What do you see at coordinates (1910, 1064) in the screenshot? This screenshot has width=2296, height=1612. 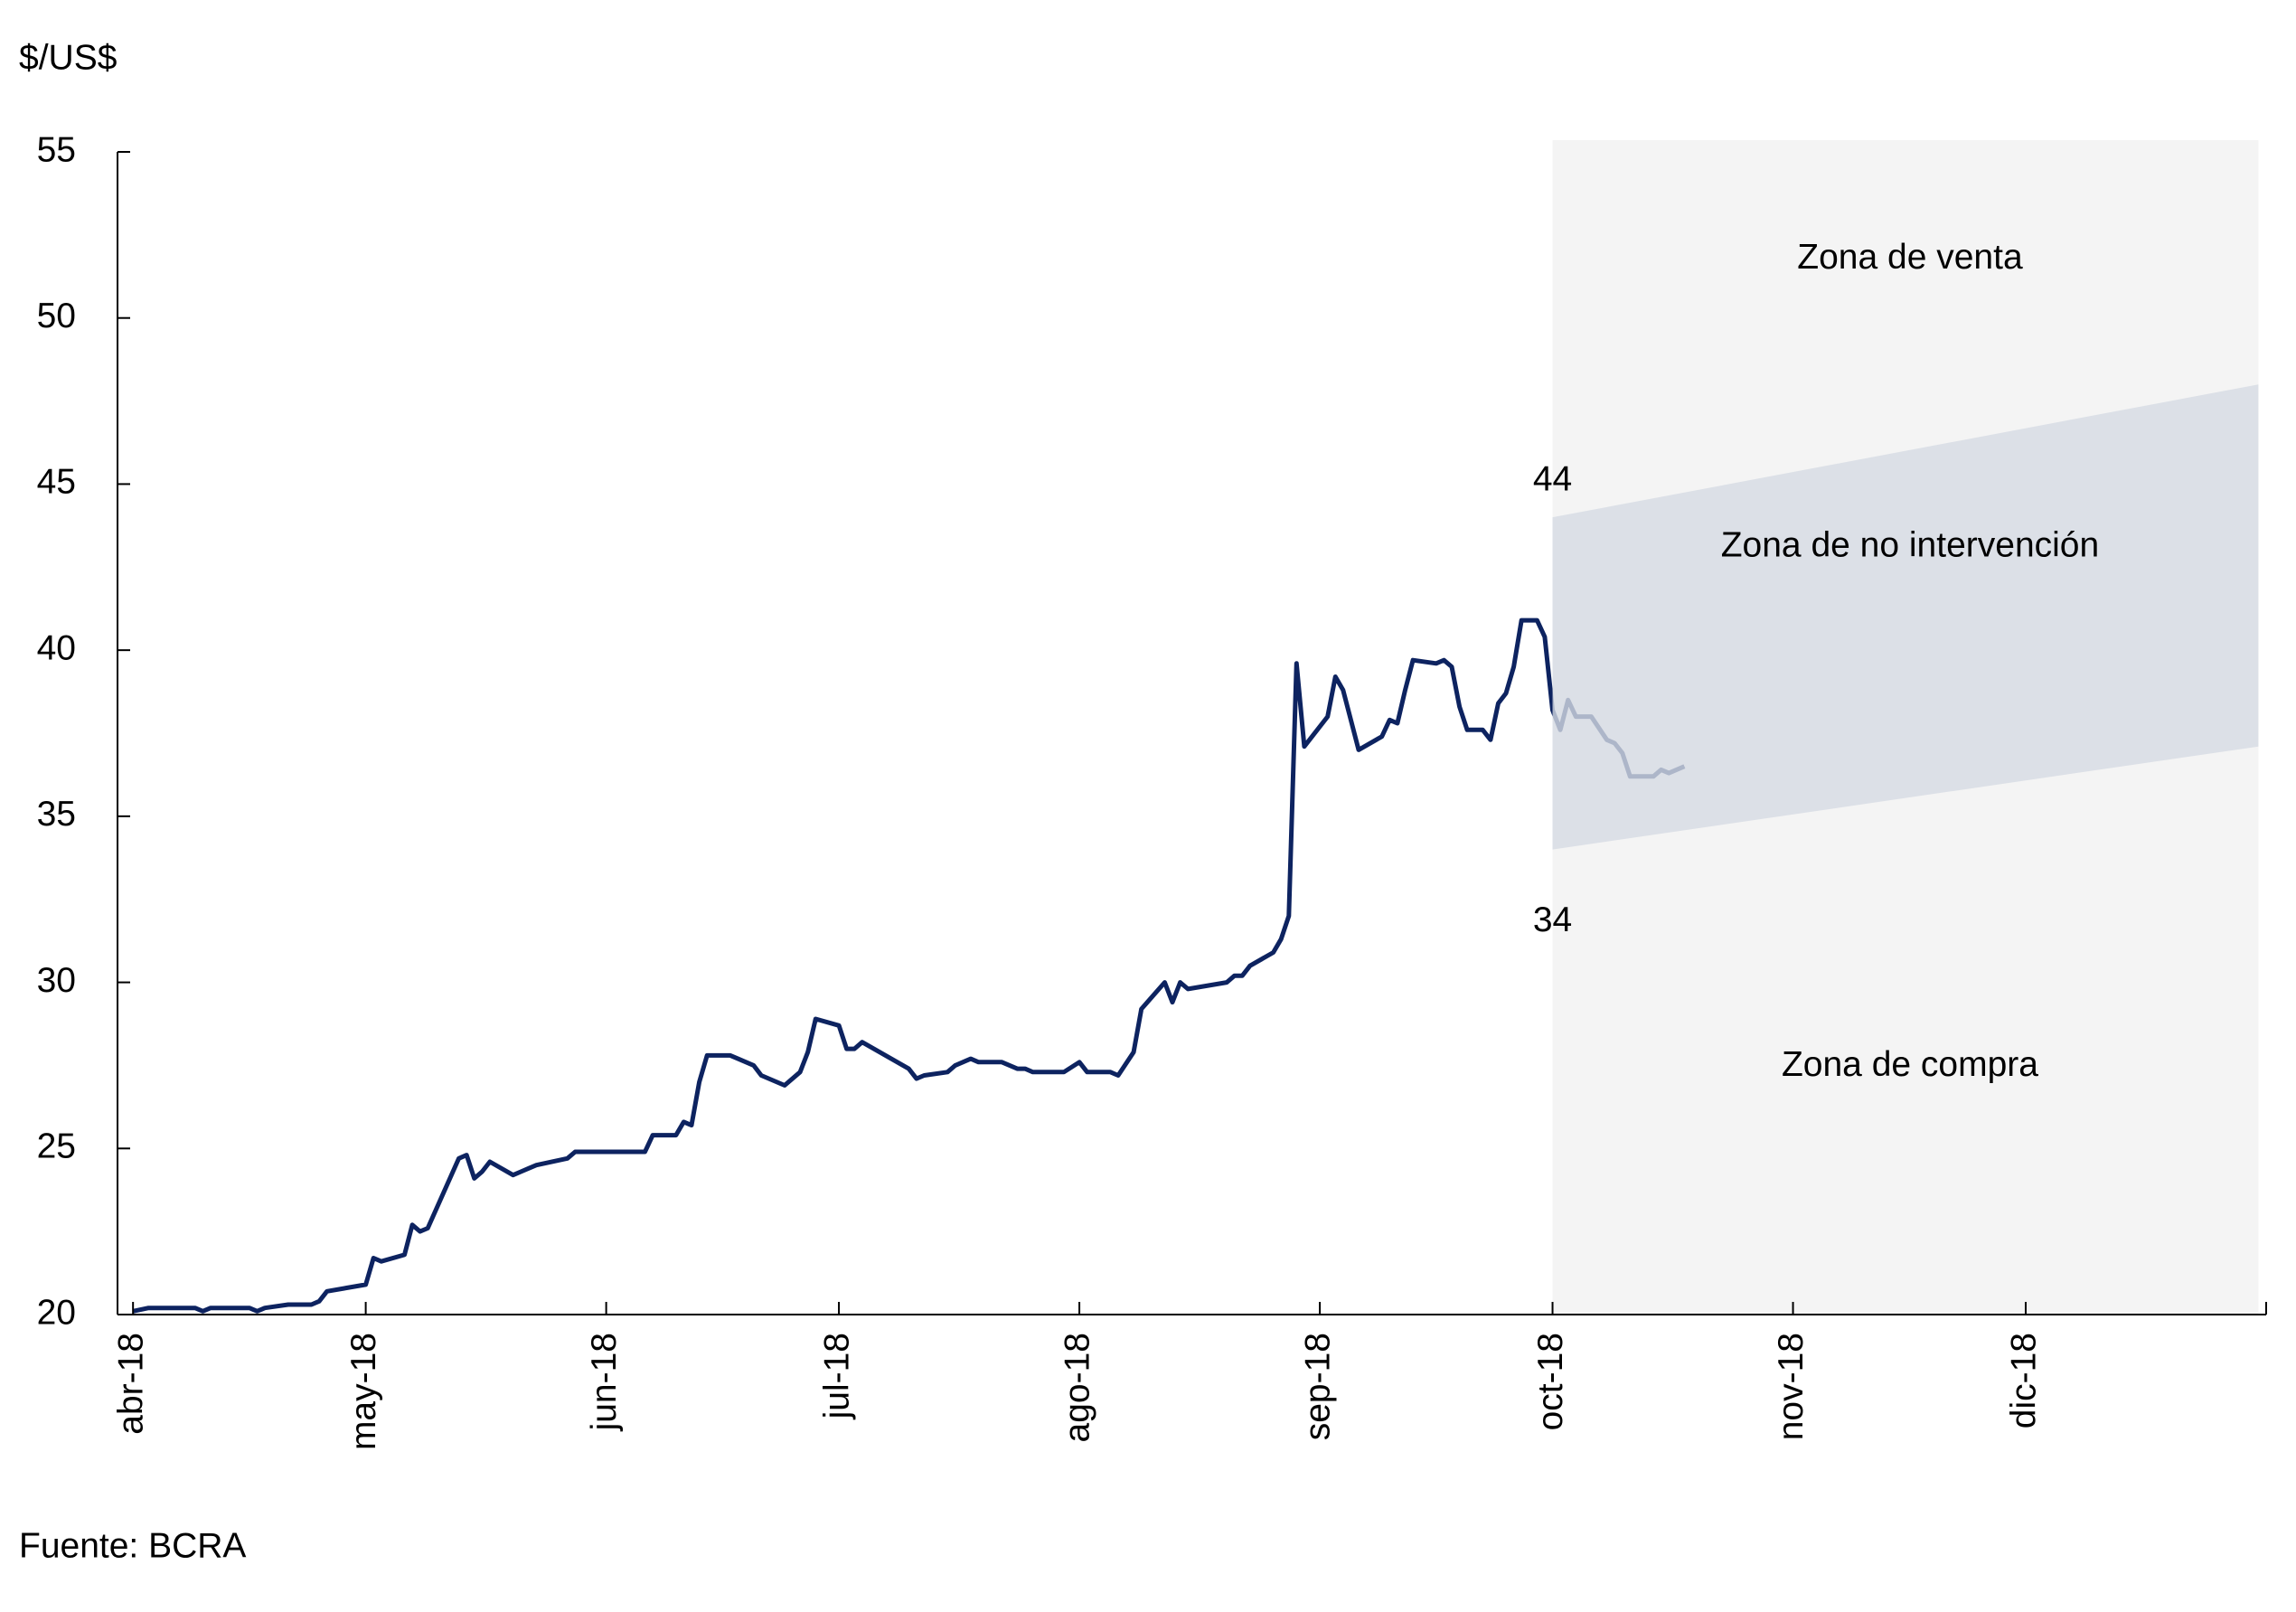 I see `zone-label: Zona de compra` at bounding box center [1910, 1064].